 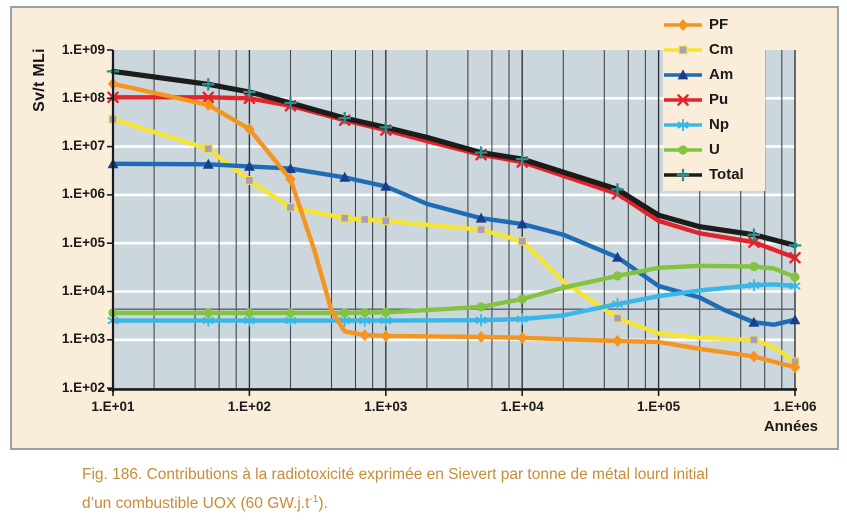 I want to click on x-tick-label: 1.E+01, so click(x=113, y=406).